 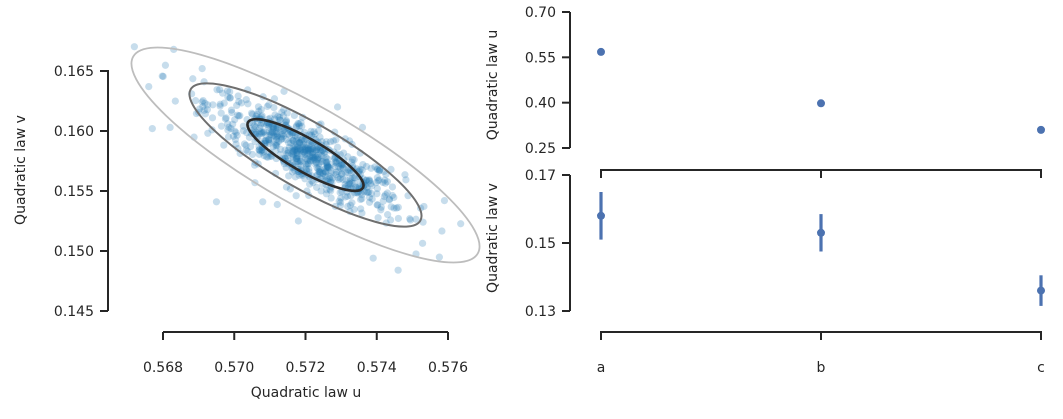 What do you see at coordinates (540, 149) in the screenshot?
I see `u-panel-y-tick-label: 0.25` at bounding box center [540, 149].